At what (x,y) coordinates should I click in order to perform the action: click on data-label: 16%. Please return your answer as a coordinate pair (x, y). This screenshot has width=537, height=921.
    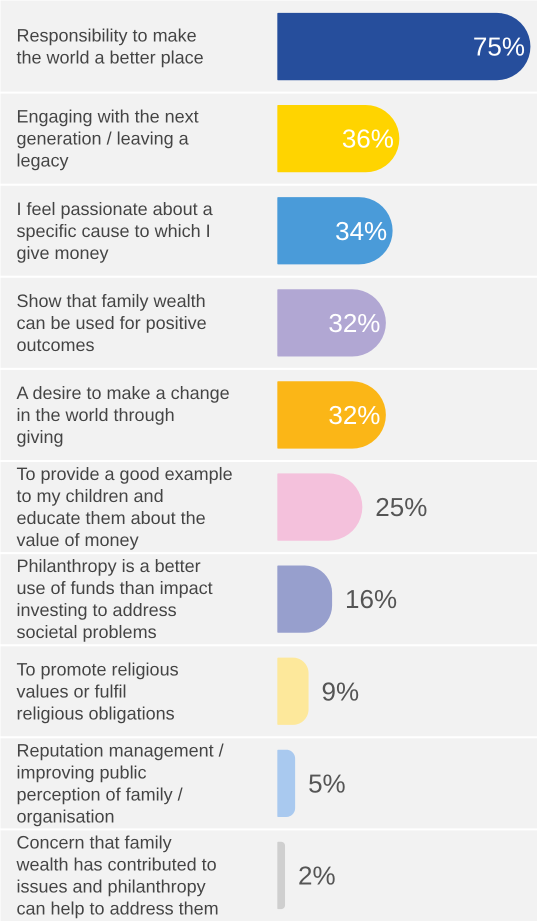
    Looking at the image, I should click on (371, 599).